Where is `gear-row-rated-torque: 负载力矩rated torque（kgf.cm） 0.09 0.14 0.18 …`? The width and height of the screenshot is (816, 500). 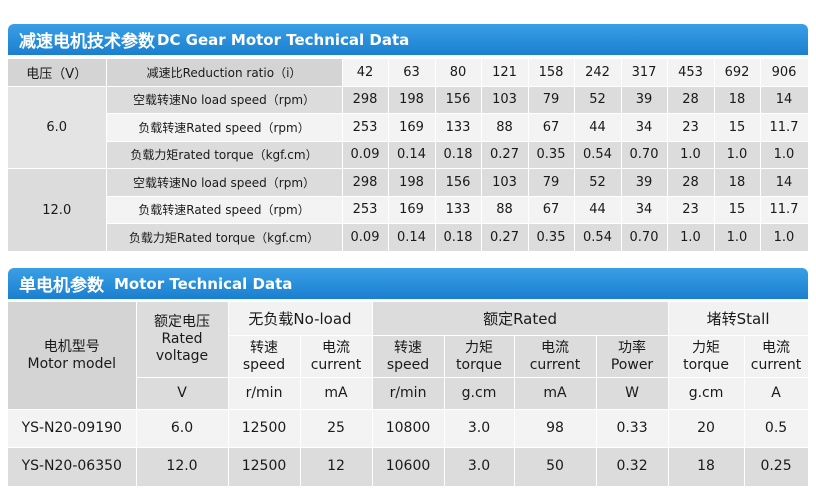 gear-row-rated-torque: 负载力矩rated torque（kgf.cm） 0.09 0.14 0.18 … is located at coordinates (408, 154).